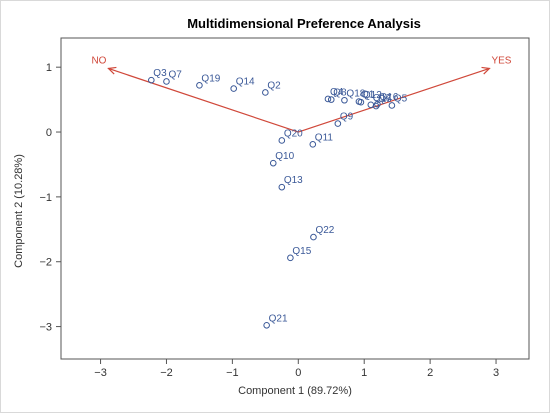  What do you see at coordinates (331, 99) in the screenshot?
I see `point-q8` at bounding box center [331, 99].